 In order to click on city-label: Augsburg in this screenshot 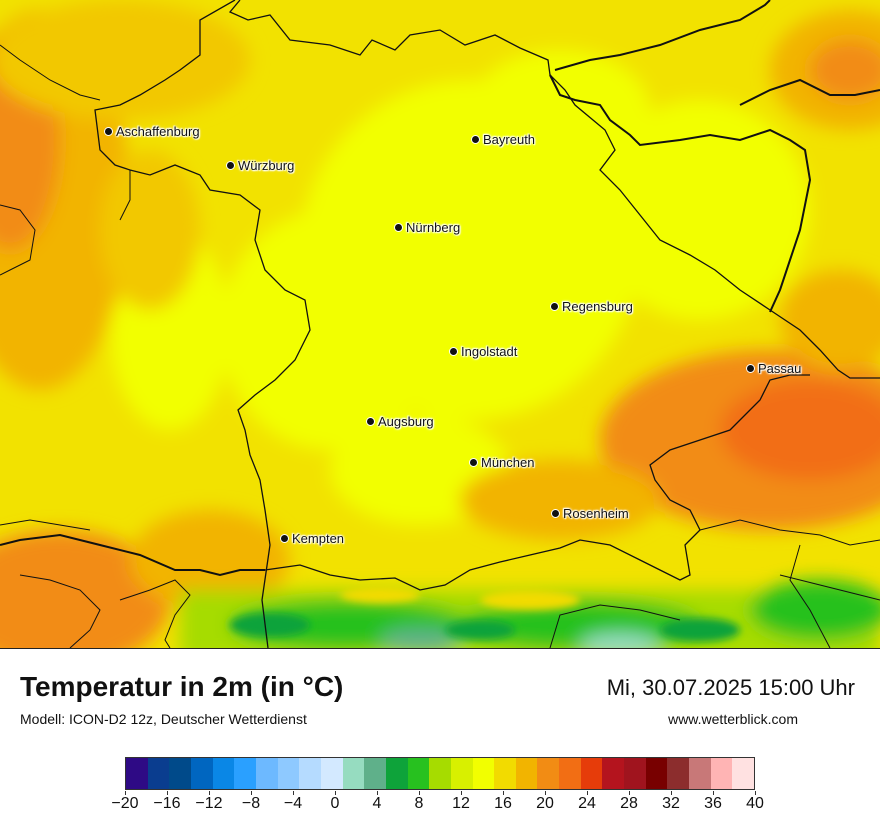, I will do `click(406, 421)`.